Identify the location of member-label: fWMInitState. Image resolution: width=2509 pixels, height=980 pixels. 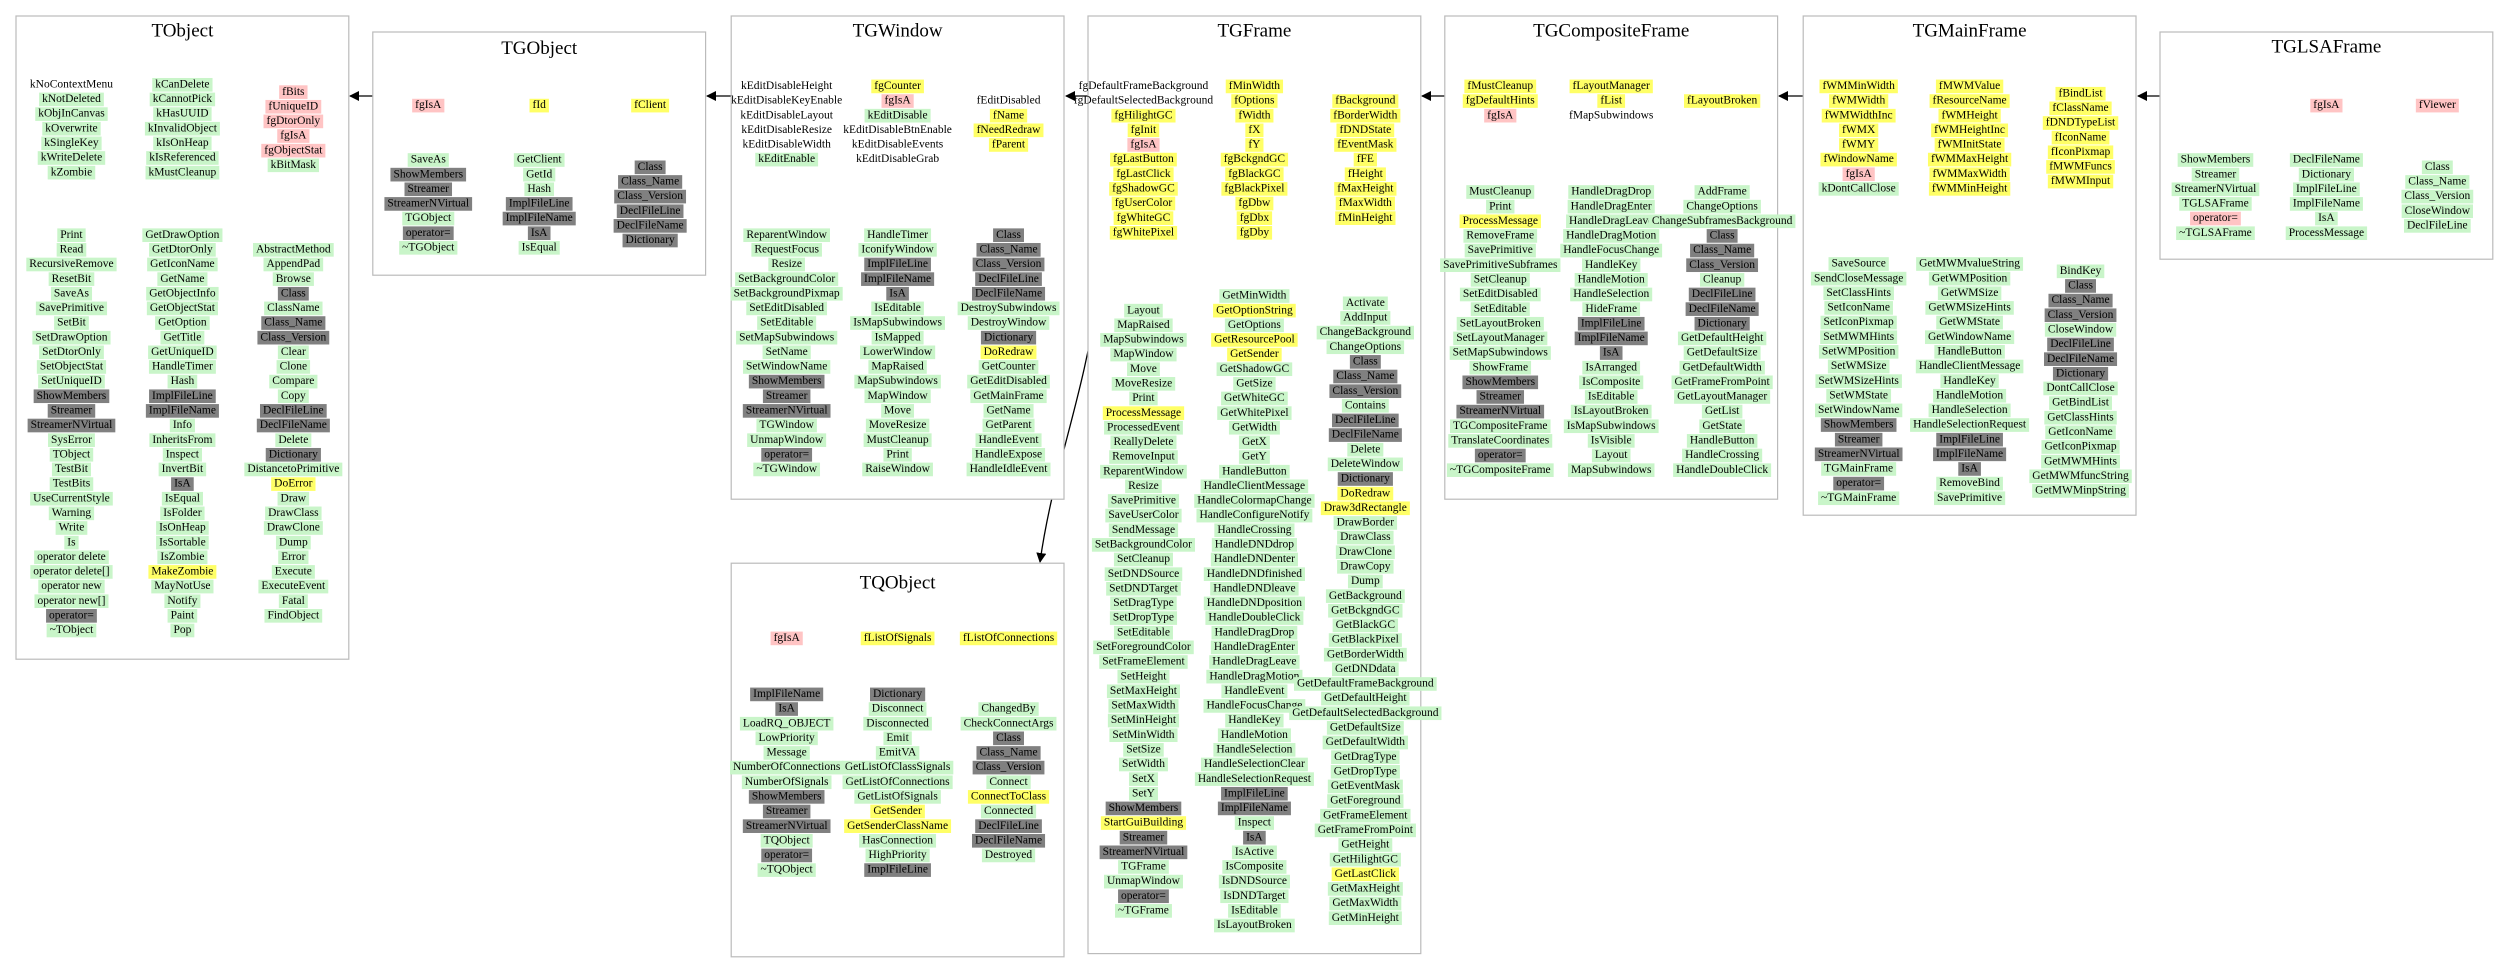
(1970, 145).